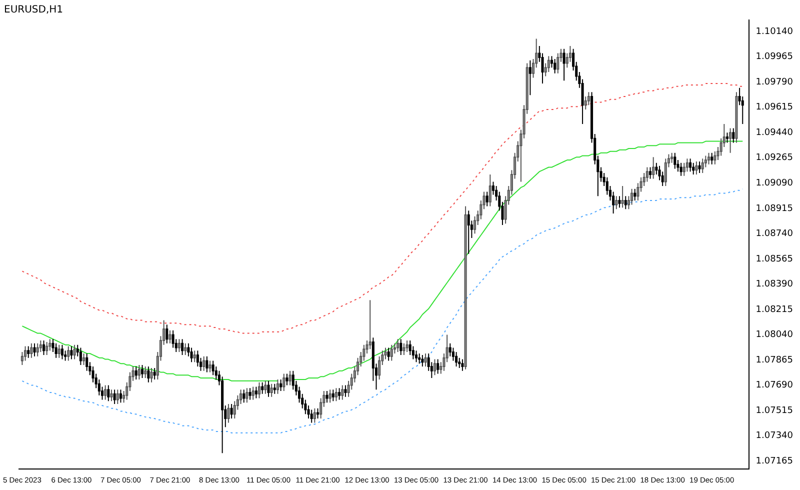 This screenshot has width=800, height=490. What do you see at coordinates (774, 309) in the screenshot?
I see `y-tick-label: 1.08215` at bounding box center [774, 309].